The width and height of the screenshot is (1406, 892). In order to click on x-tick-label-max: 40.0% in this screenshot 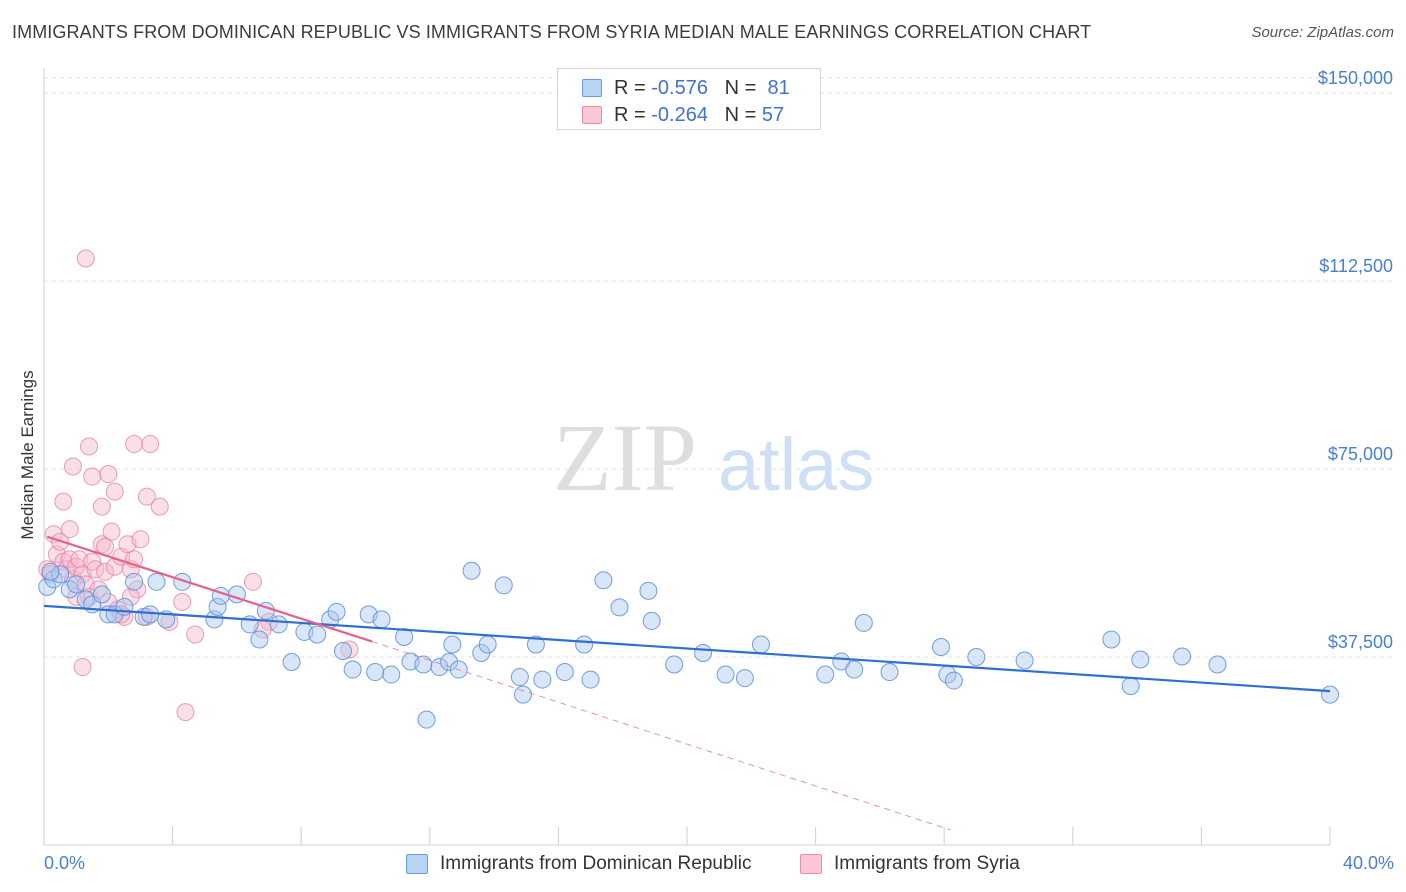, I will do `click(1368, 863)`.